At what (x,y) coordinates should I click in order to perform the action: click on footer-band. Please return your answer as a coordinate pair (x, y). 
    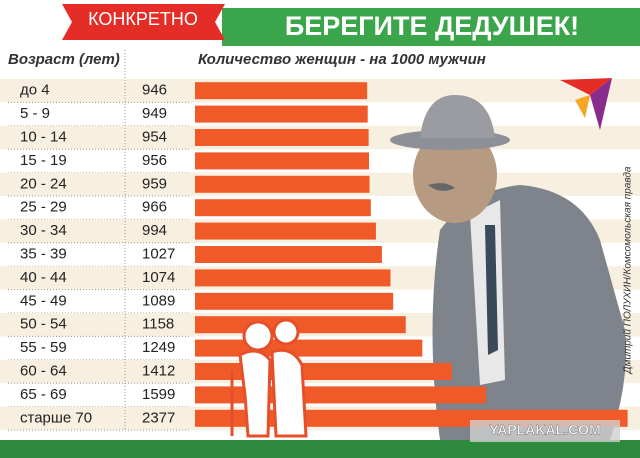
    Looking at the image, I should click on (320, 449).